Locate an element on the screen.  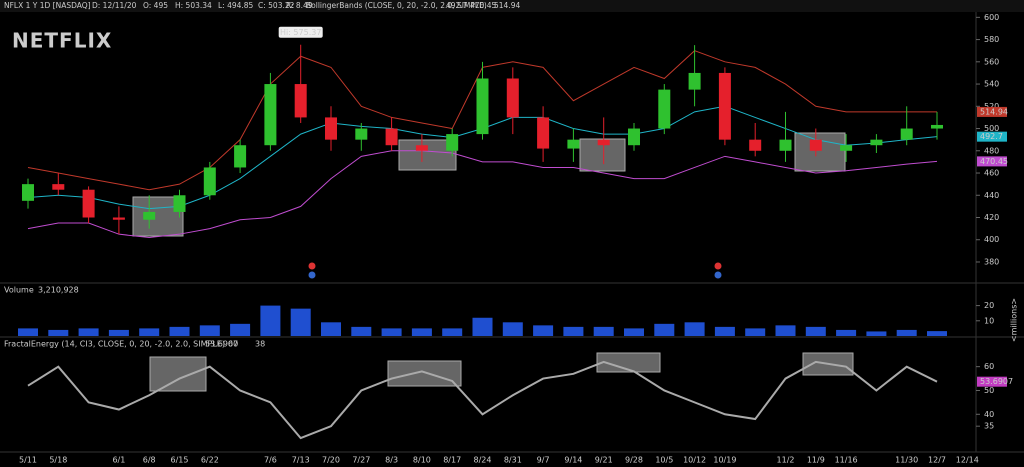
x-tick-label: 12/7 is located at coordinates (937, 460).